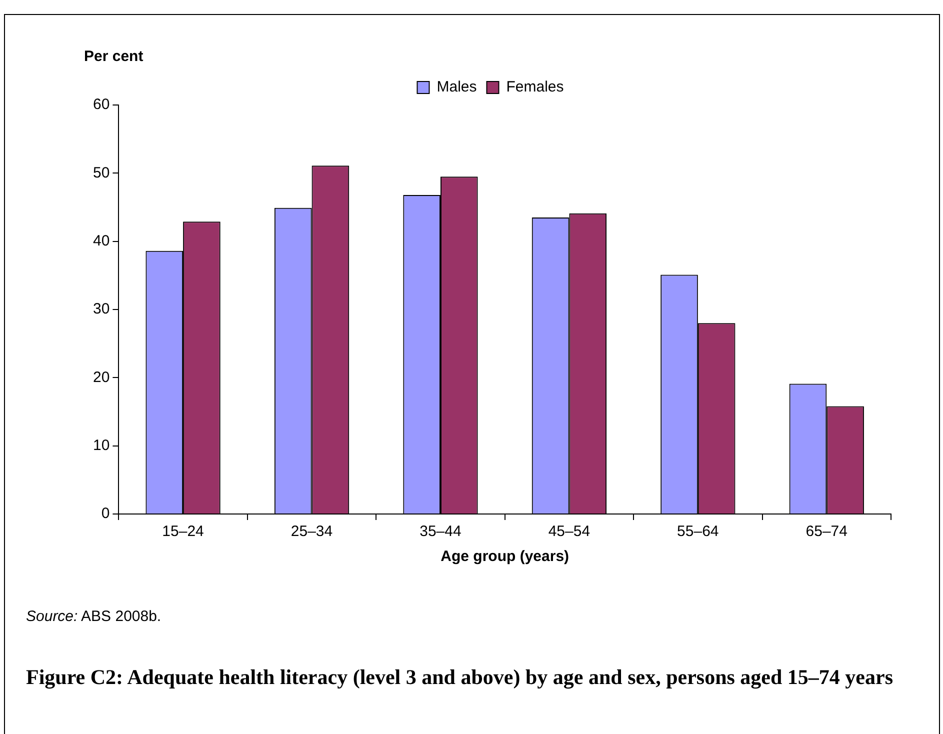 The height and width of the screenshot is (734, 943). I want to click on y-tick-label: 30, so click(101, 309).